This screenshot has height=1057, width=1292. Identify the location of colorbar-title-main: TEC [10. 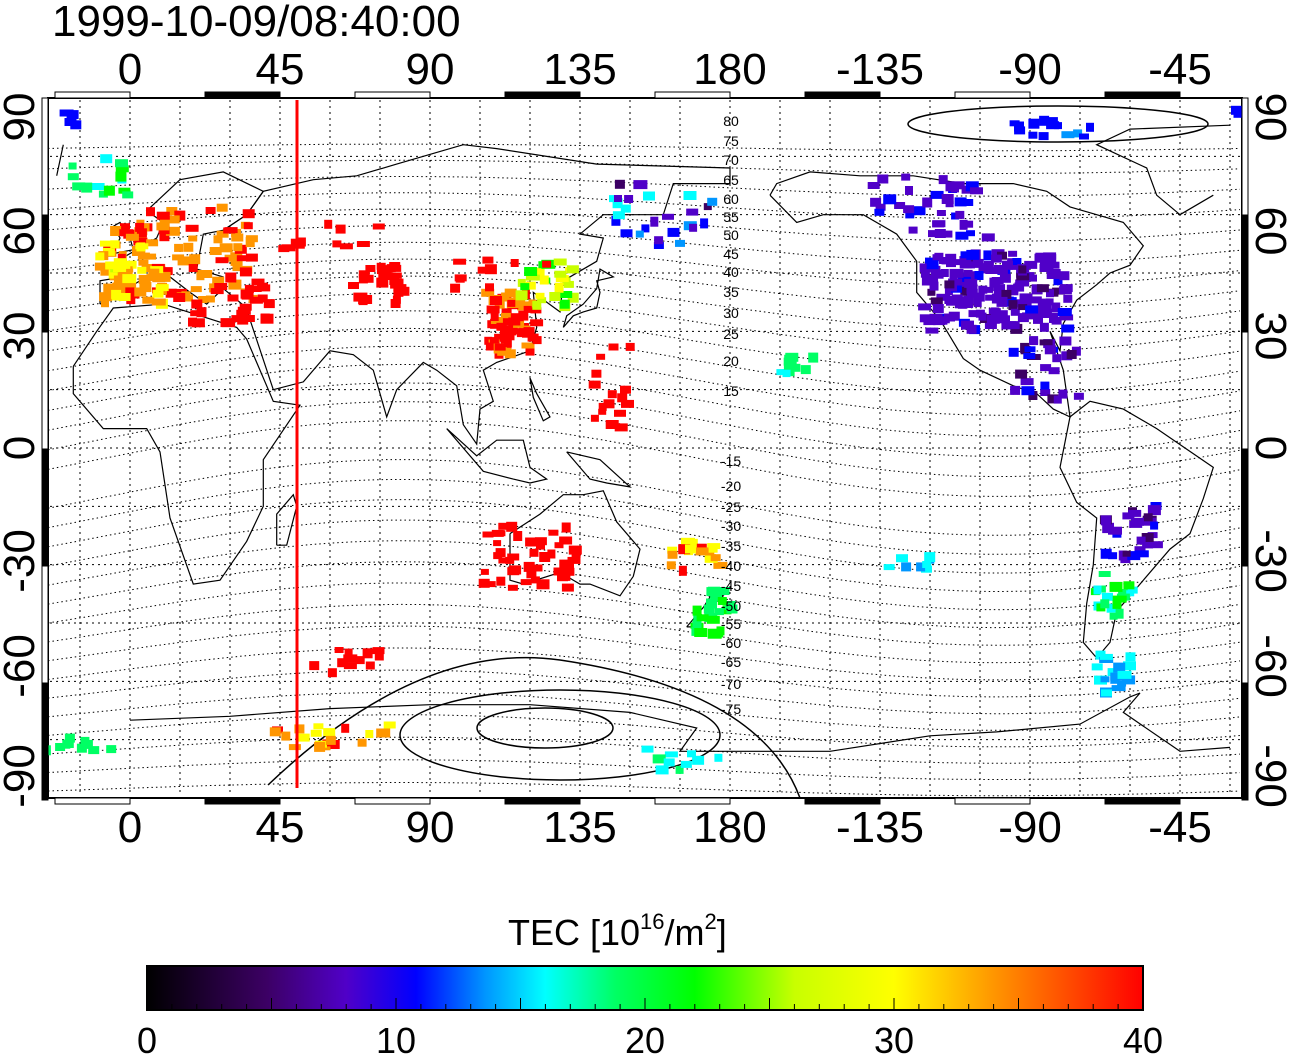
(574, 932).